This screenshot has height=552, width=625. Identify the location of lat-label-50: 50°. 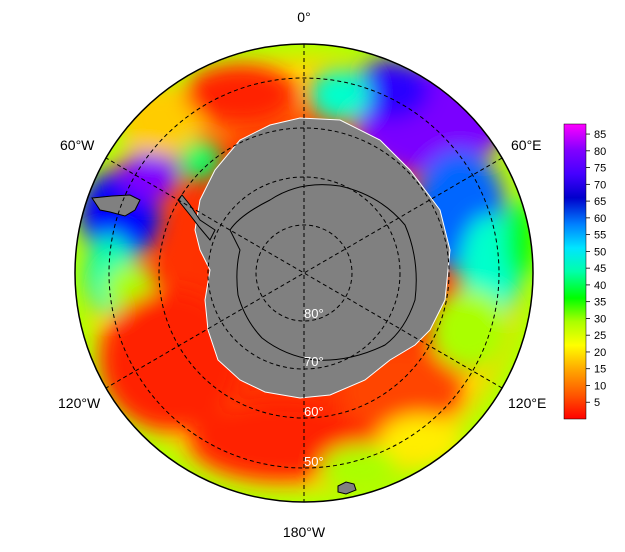
(314, 461).